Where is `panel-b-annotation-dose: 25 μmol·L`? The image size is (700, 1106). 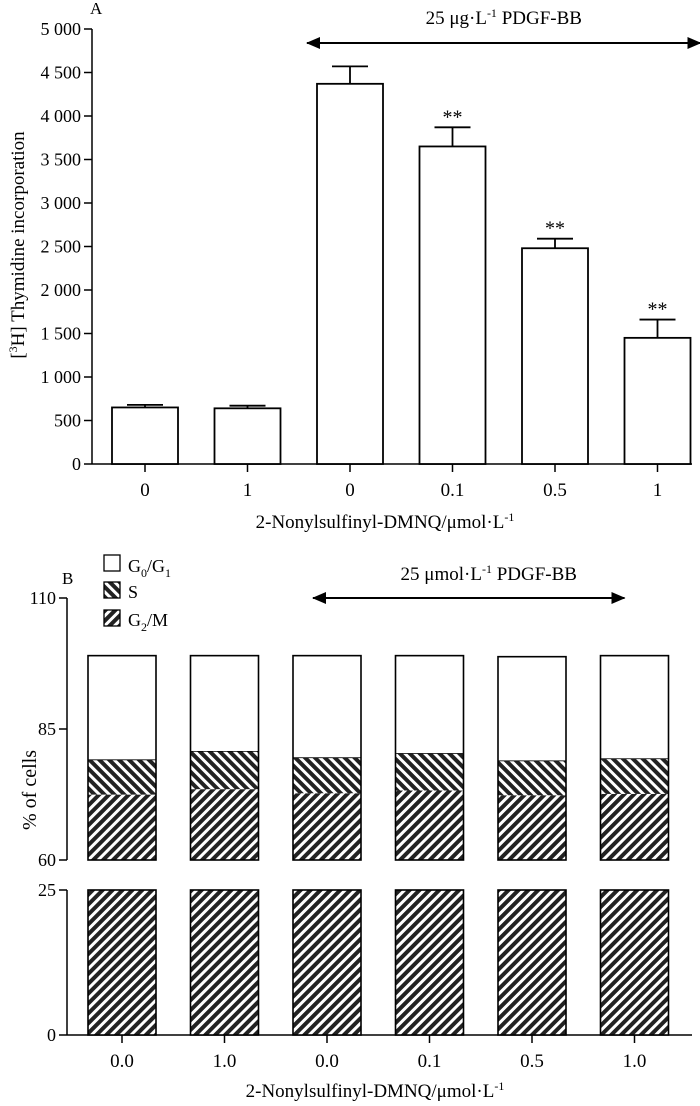 panel-b-annotation-dose: 25 μmol·L is located at coordinates (441, 574).